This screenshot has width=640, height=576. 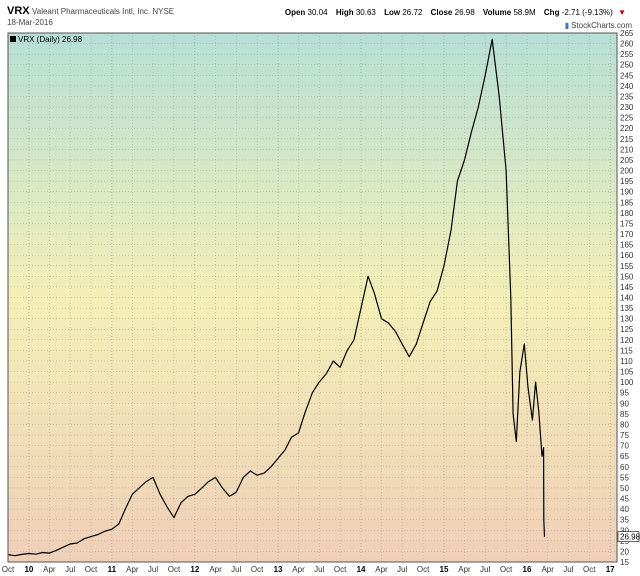 I want to click on last-value-marker: 26.98, so click(x=628, y=536).